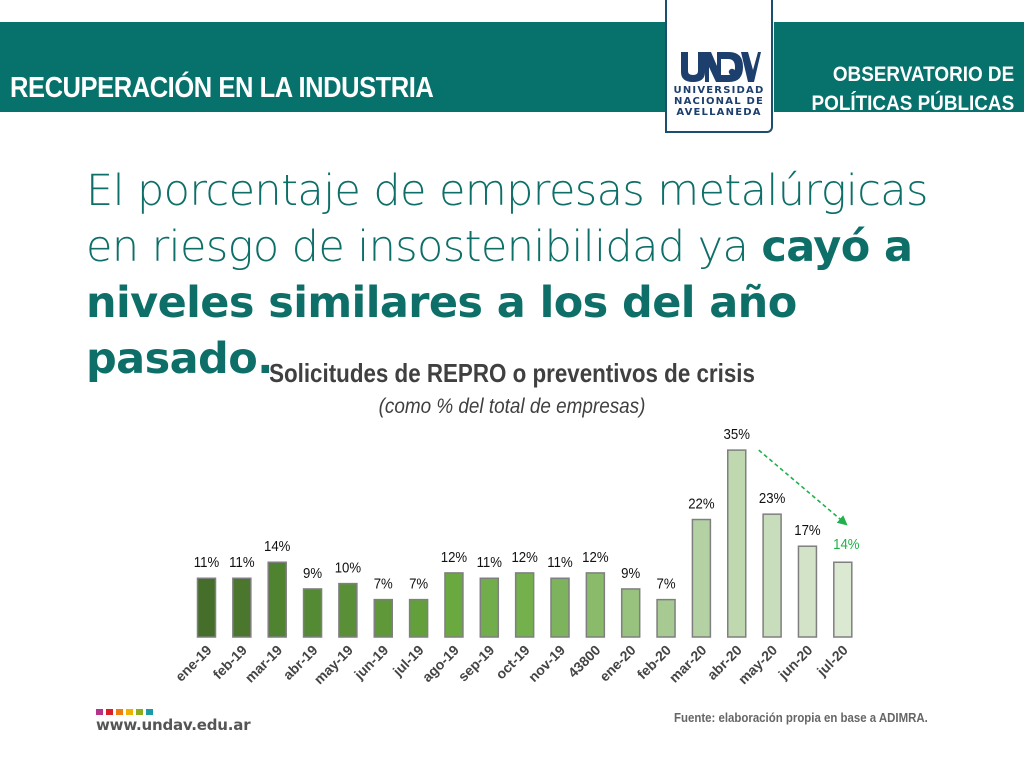 Image resolution: width=1024 pixels, height=769 pixels. I want to click on value-label-nov-19: 11%, so click(560, 561).